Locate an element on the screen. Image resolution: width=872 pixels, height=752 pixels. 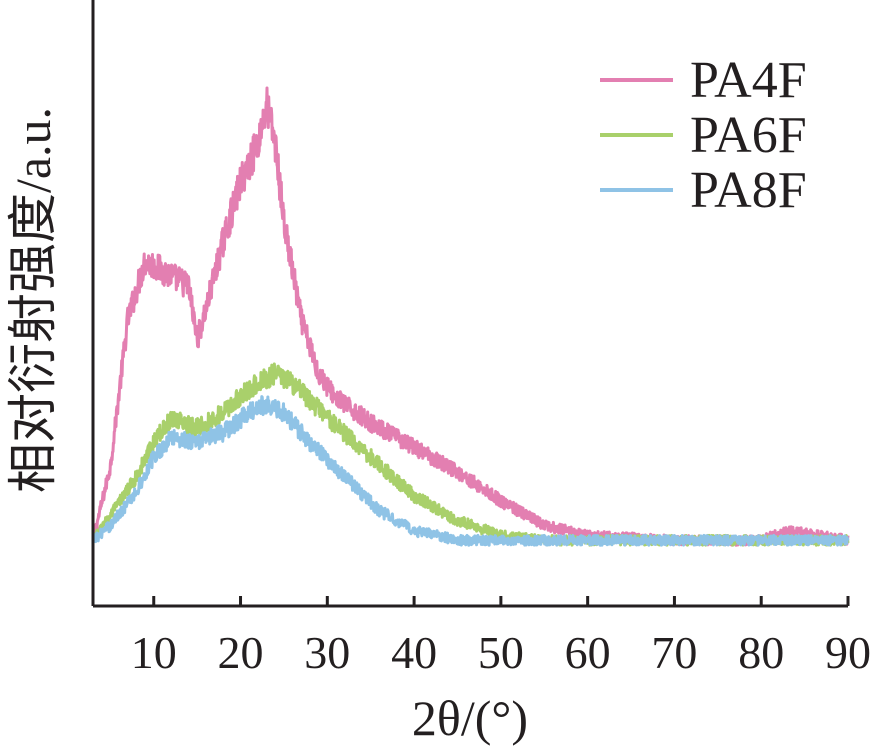
x-tick-label: 60 is located at coordinates (588, 652).